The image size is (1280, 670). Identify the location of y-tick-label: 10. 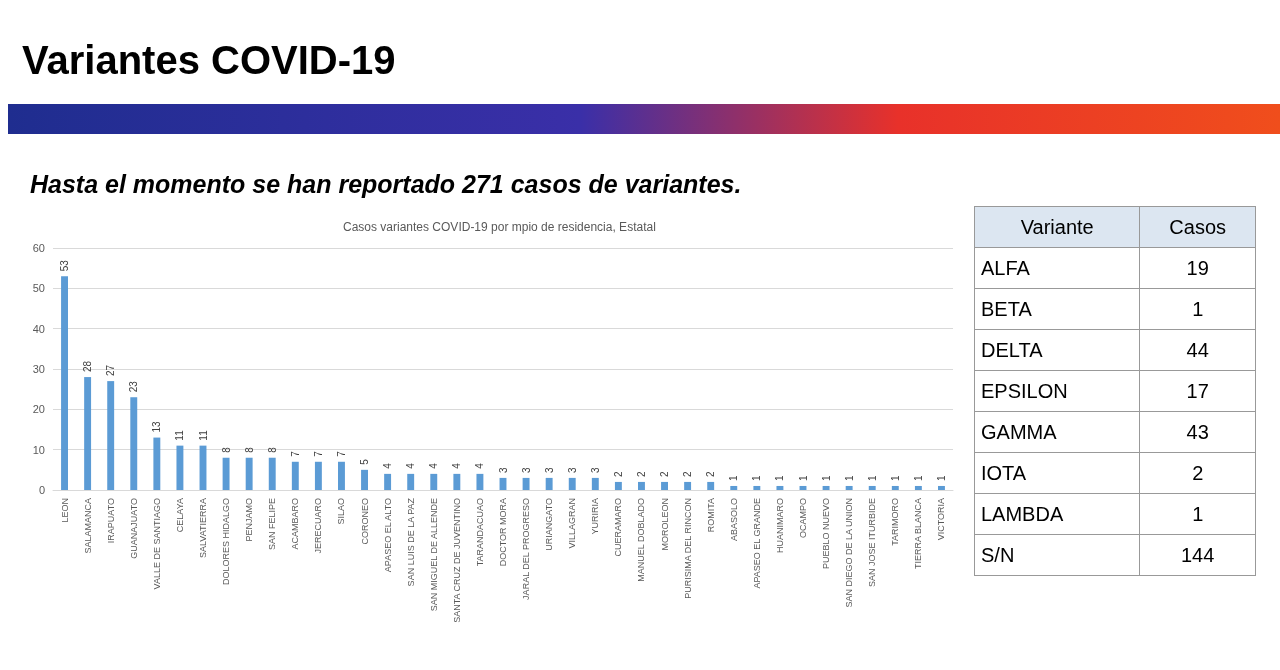
(38, 449).